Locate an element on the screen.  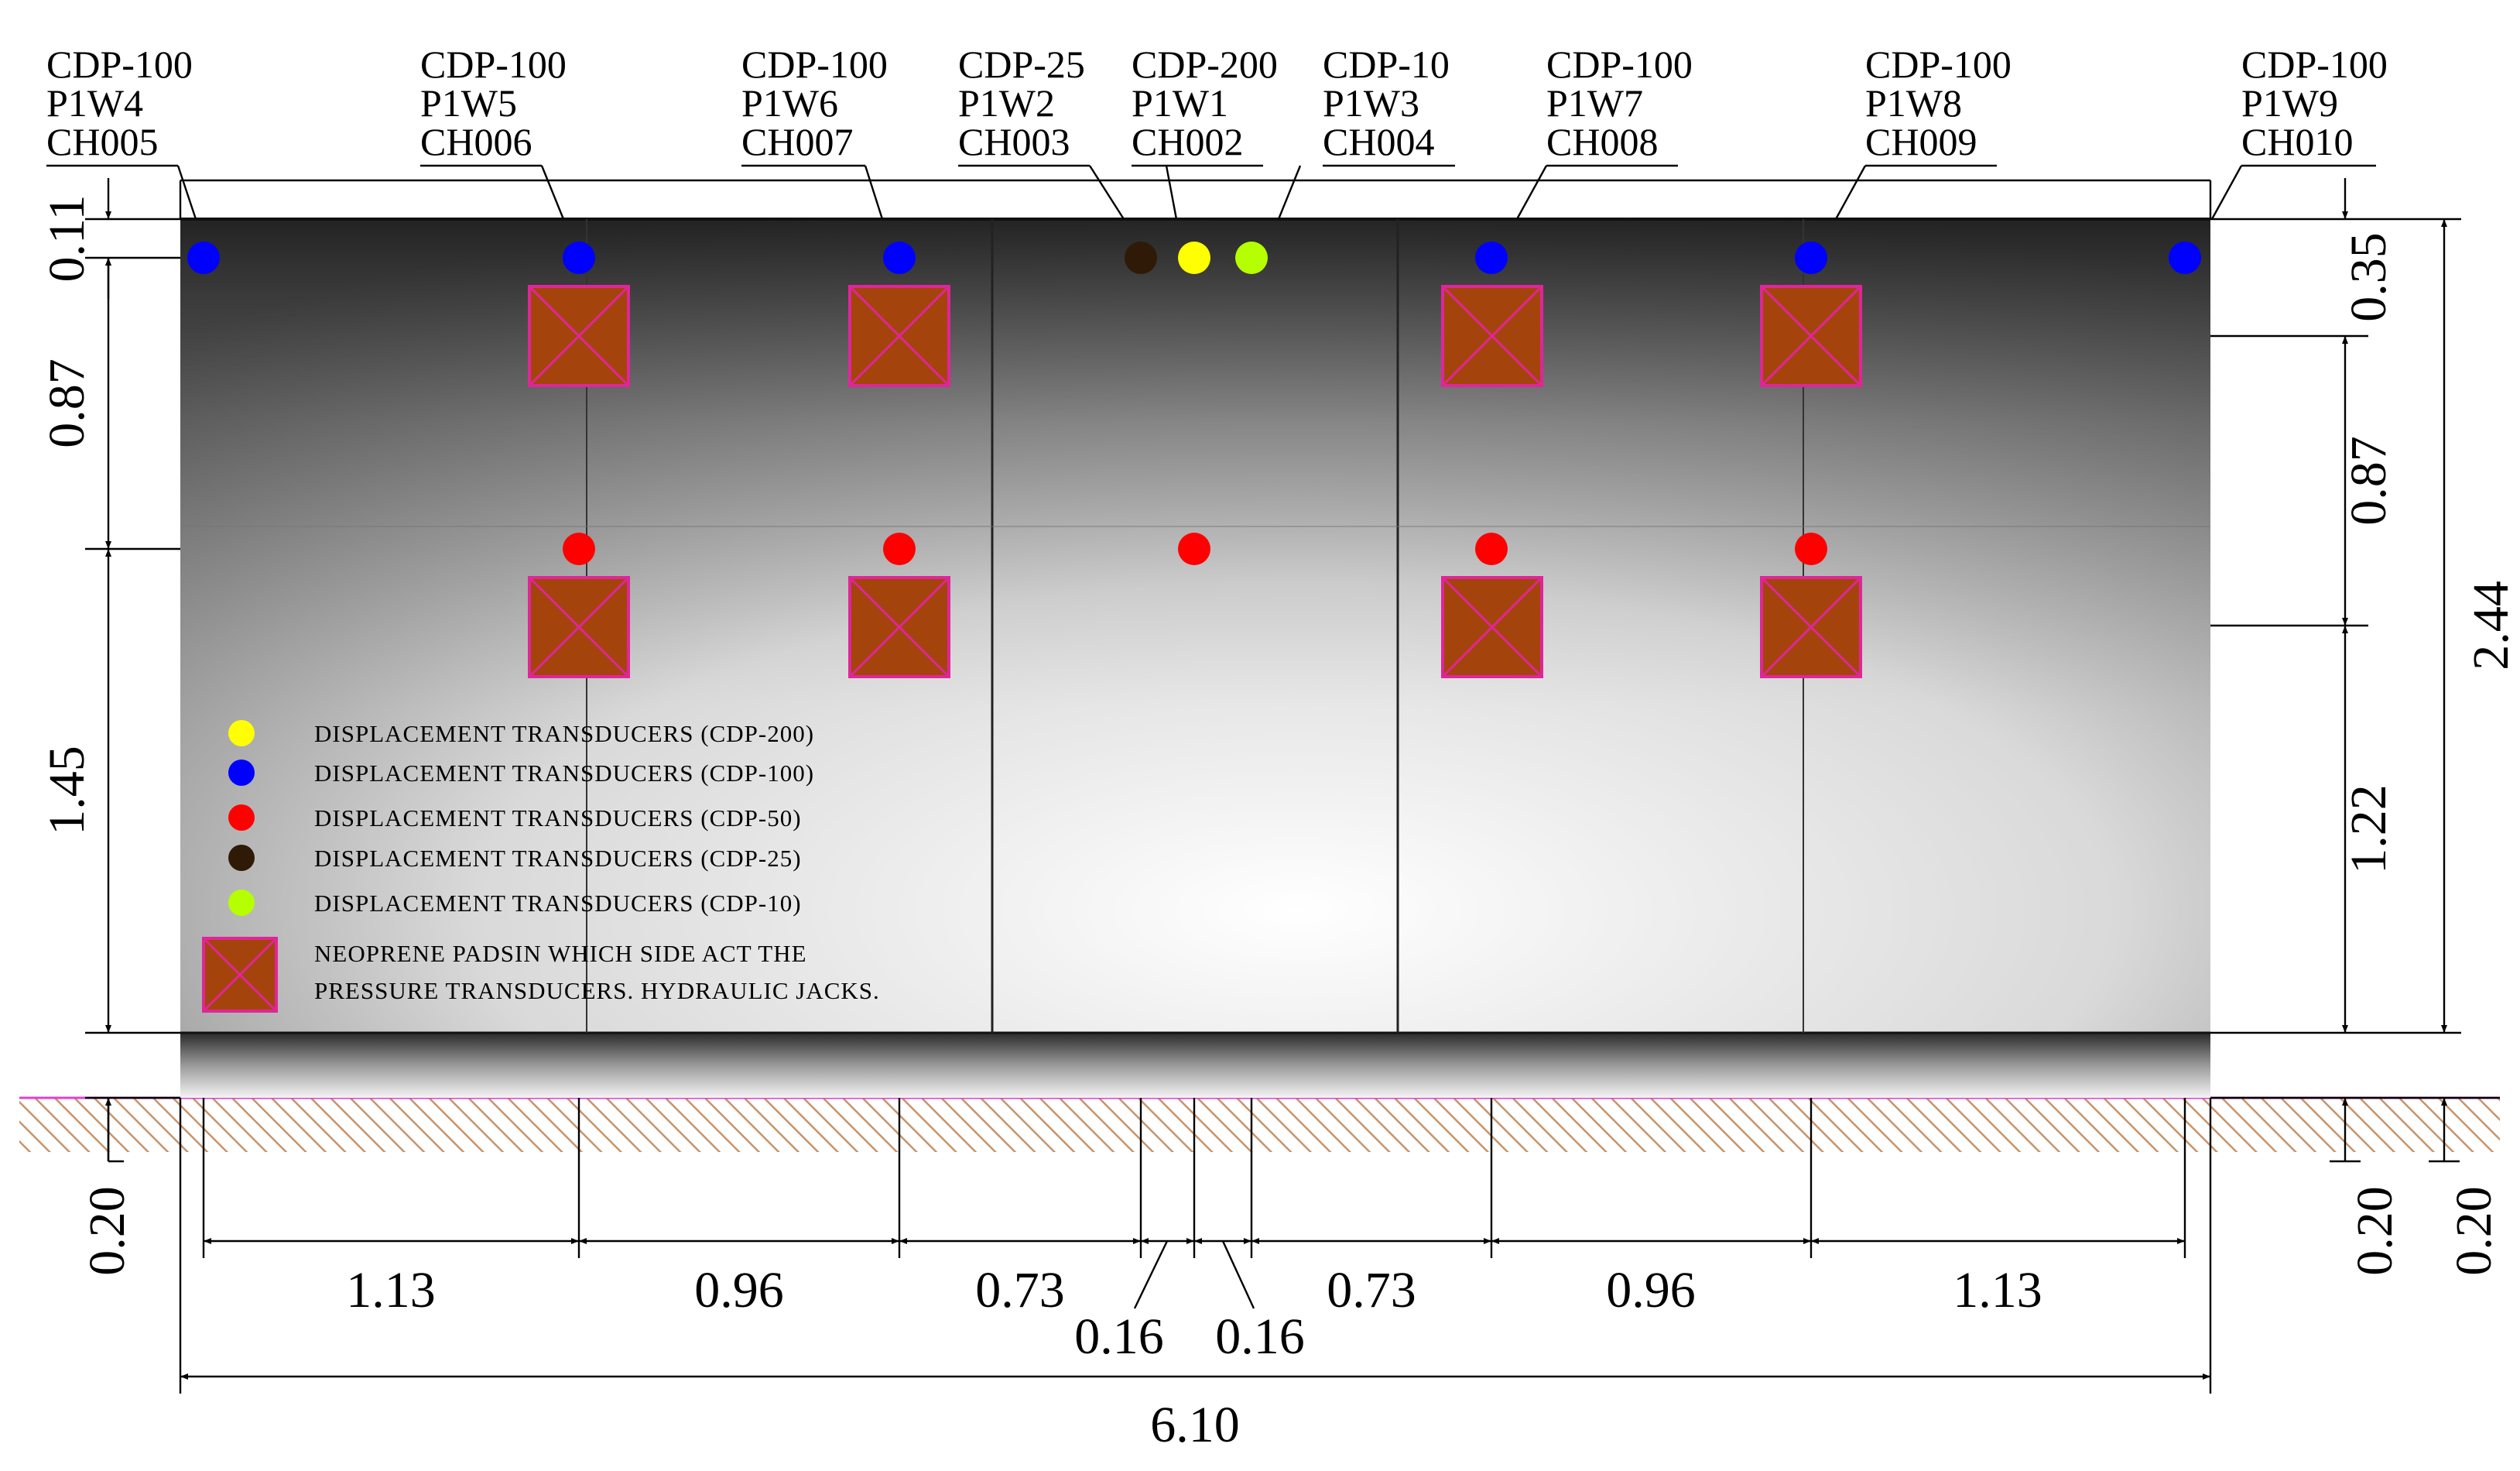
svg-text: CH009 is located at coordinates (1921, 141).